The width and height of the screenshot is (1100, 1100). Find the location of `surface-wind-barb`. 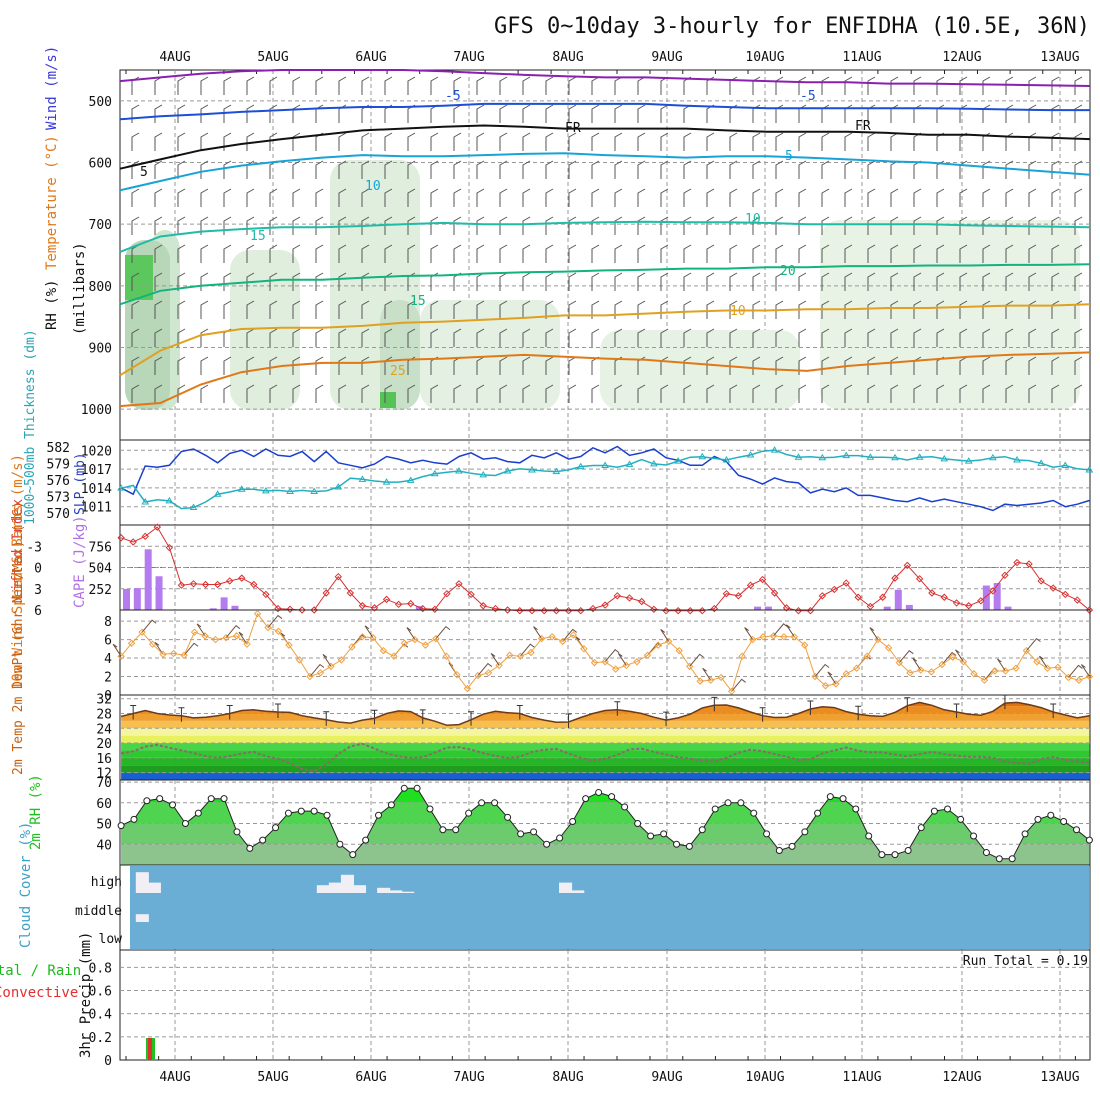

surface-wind-barb is located at coordinates (537, 632).